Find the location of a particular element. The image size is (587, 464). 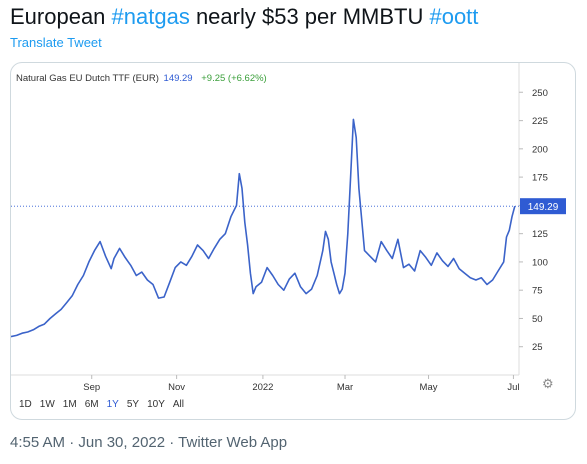

tweet-text-part-1: European is located at coordinates (61, 16).